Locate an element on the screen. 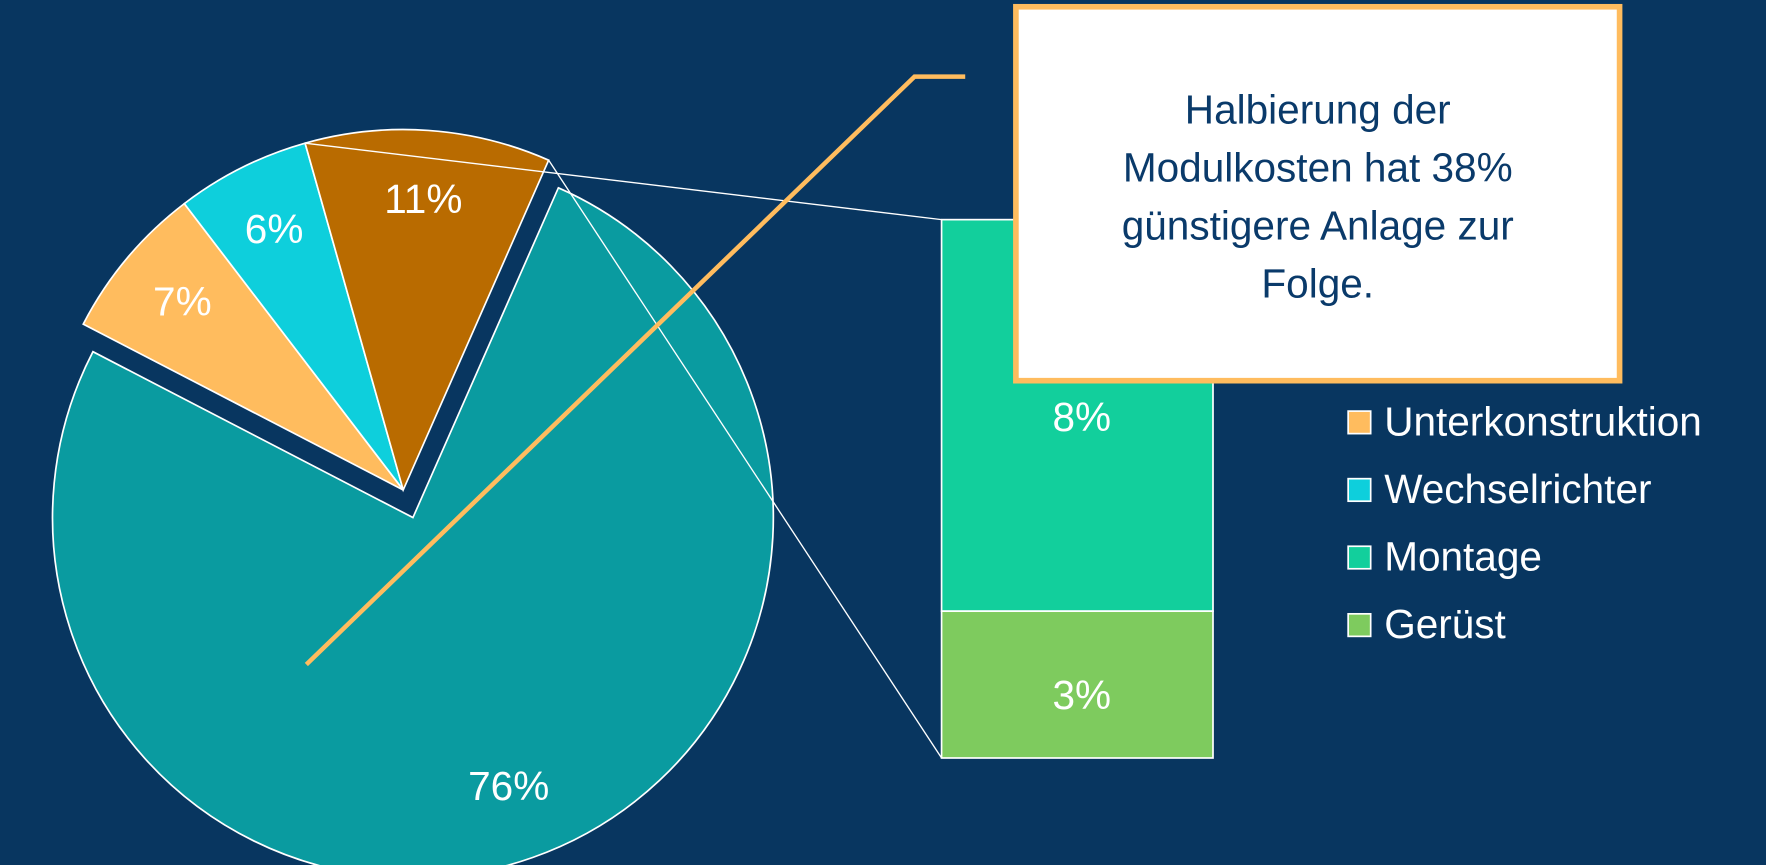 The height and width of the screenshot is (865, 1766). connector is located at coordinates (623, 181).